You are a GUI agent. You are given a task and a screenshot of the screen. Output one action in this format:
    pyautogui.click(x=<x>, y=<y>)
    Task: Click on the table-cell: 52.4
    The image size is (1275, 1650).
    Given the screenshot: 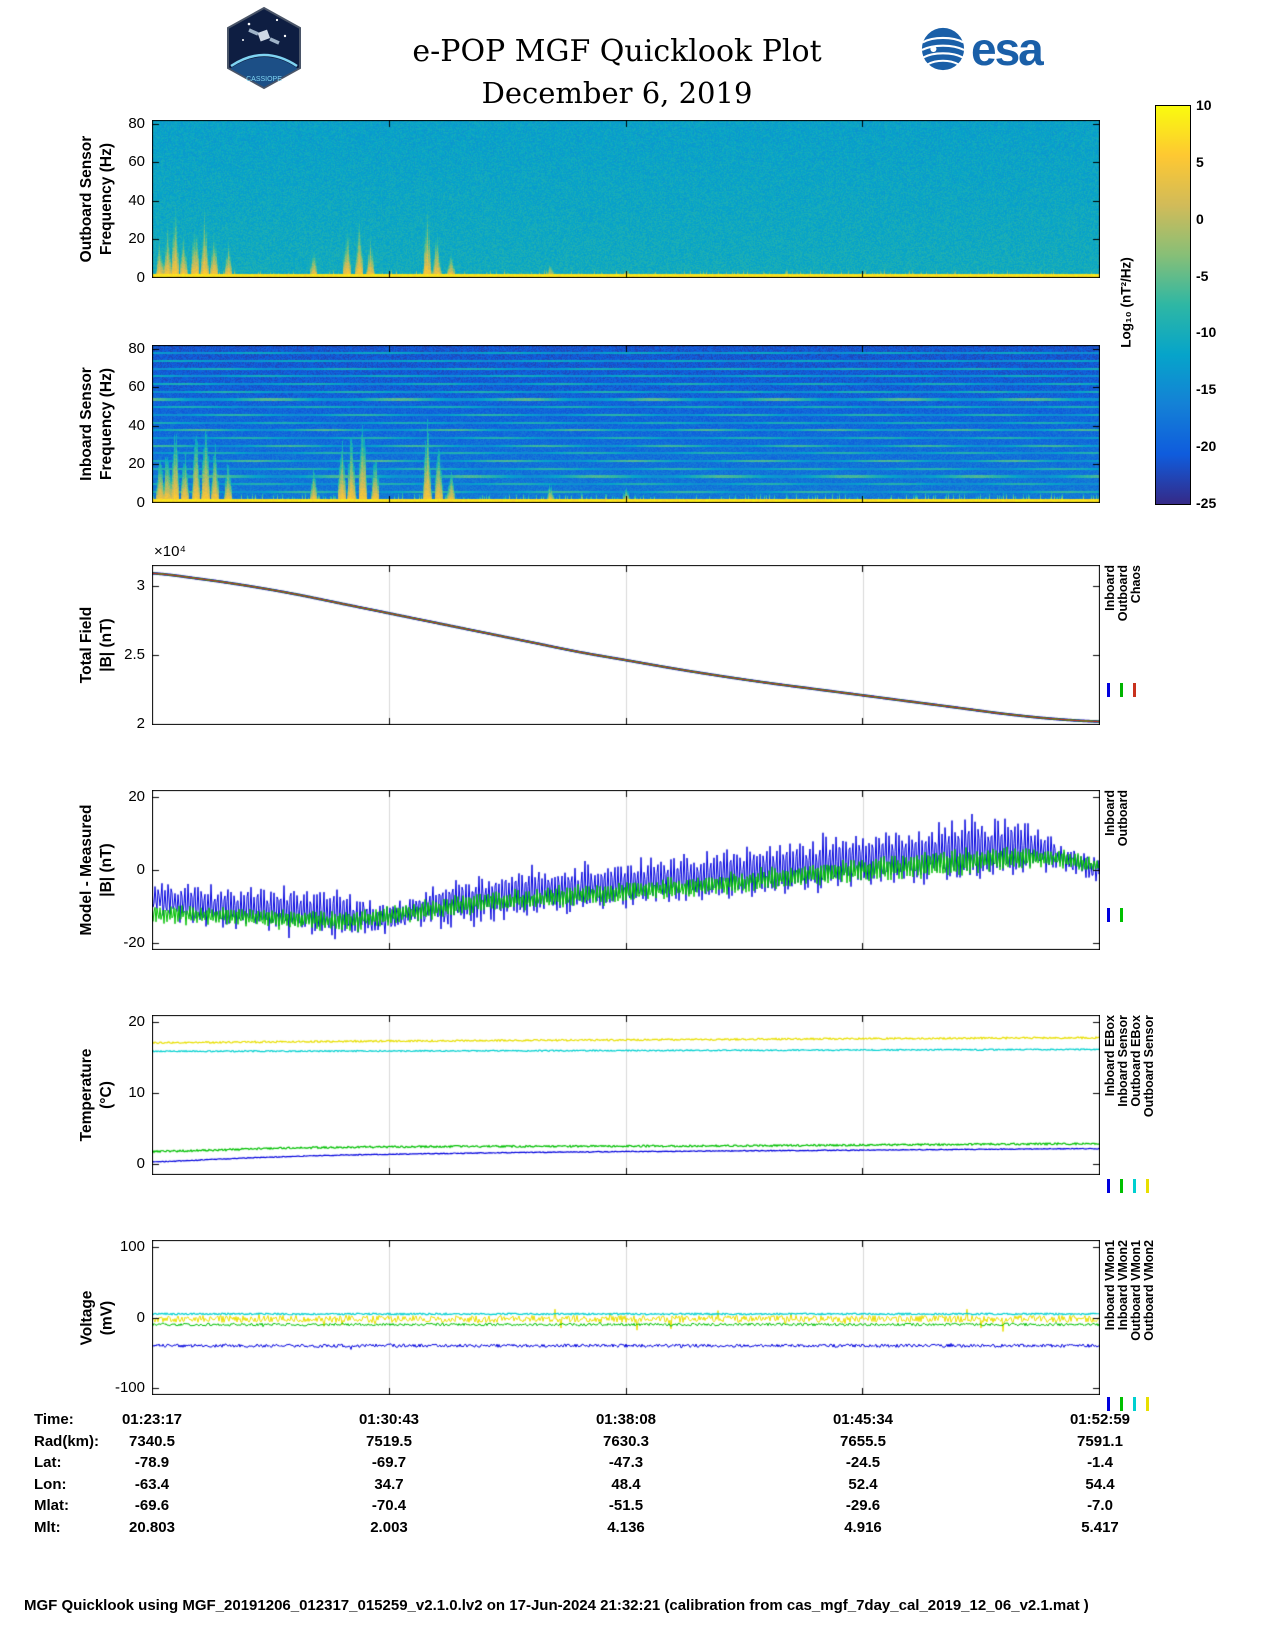 What is the action you would take?
    pyautogui.click(x=863, y=1484)
    